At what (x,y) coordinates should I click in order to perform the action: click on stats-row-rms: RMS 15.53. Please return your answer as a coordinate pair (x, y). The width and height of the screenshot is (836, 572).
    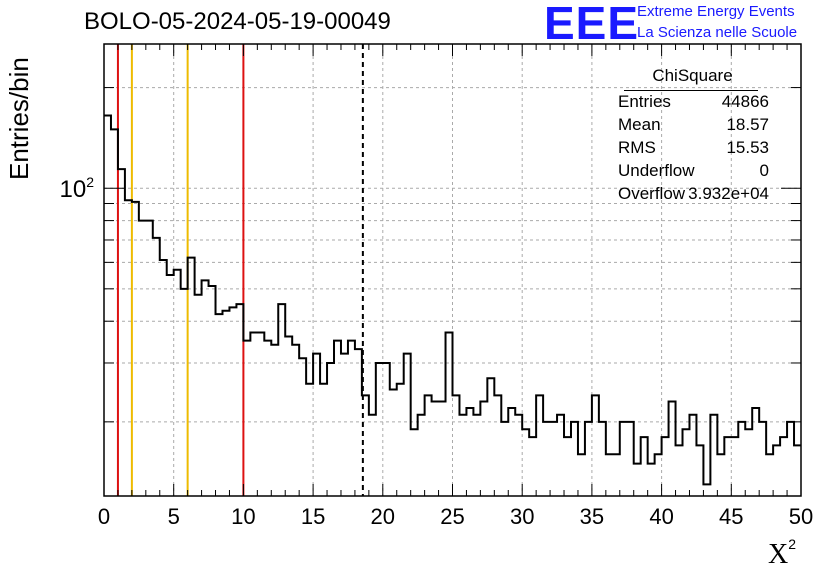
    Looking at the image, I should click on (693, 149).